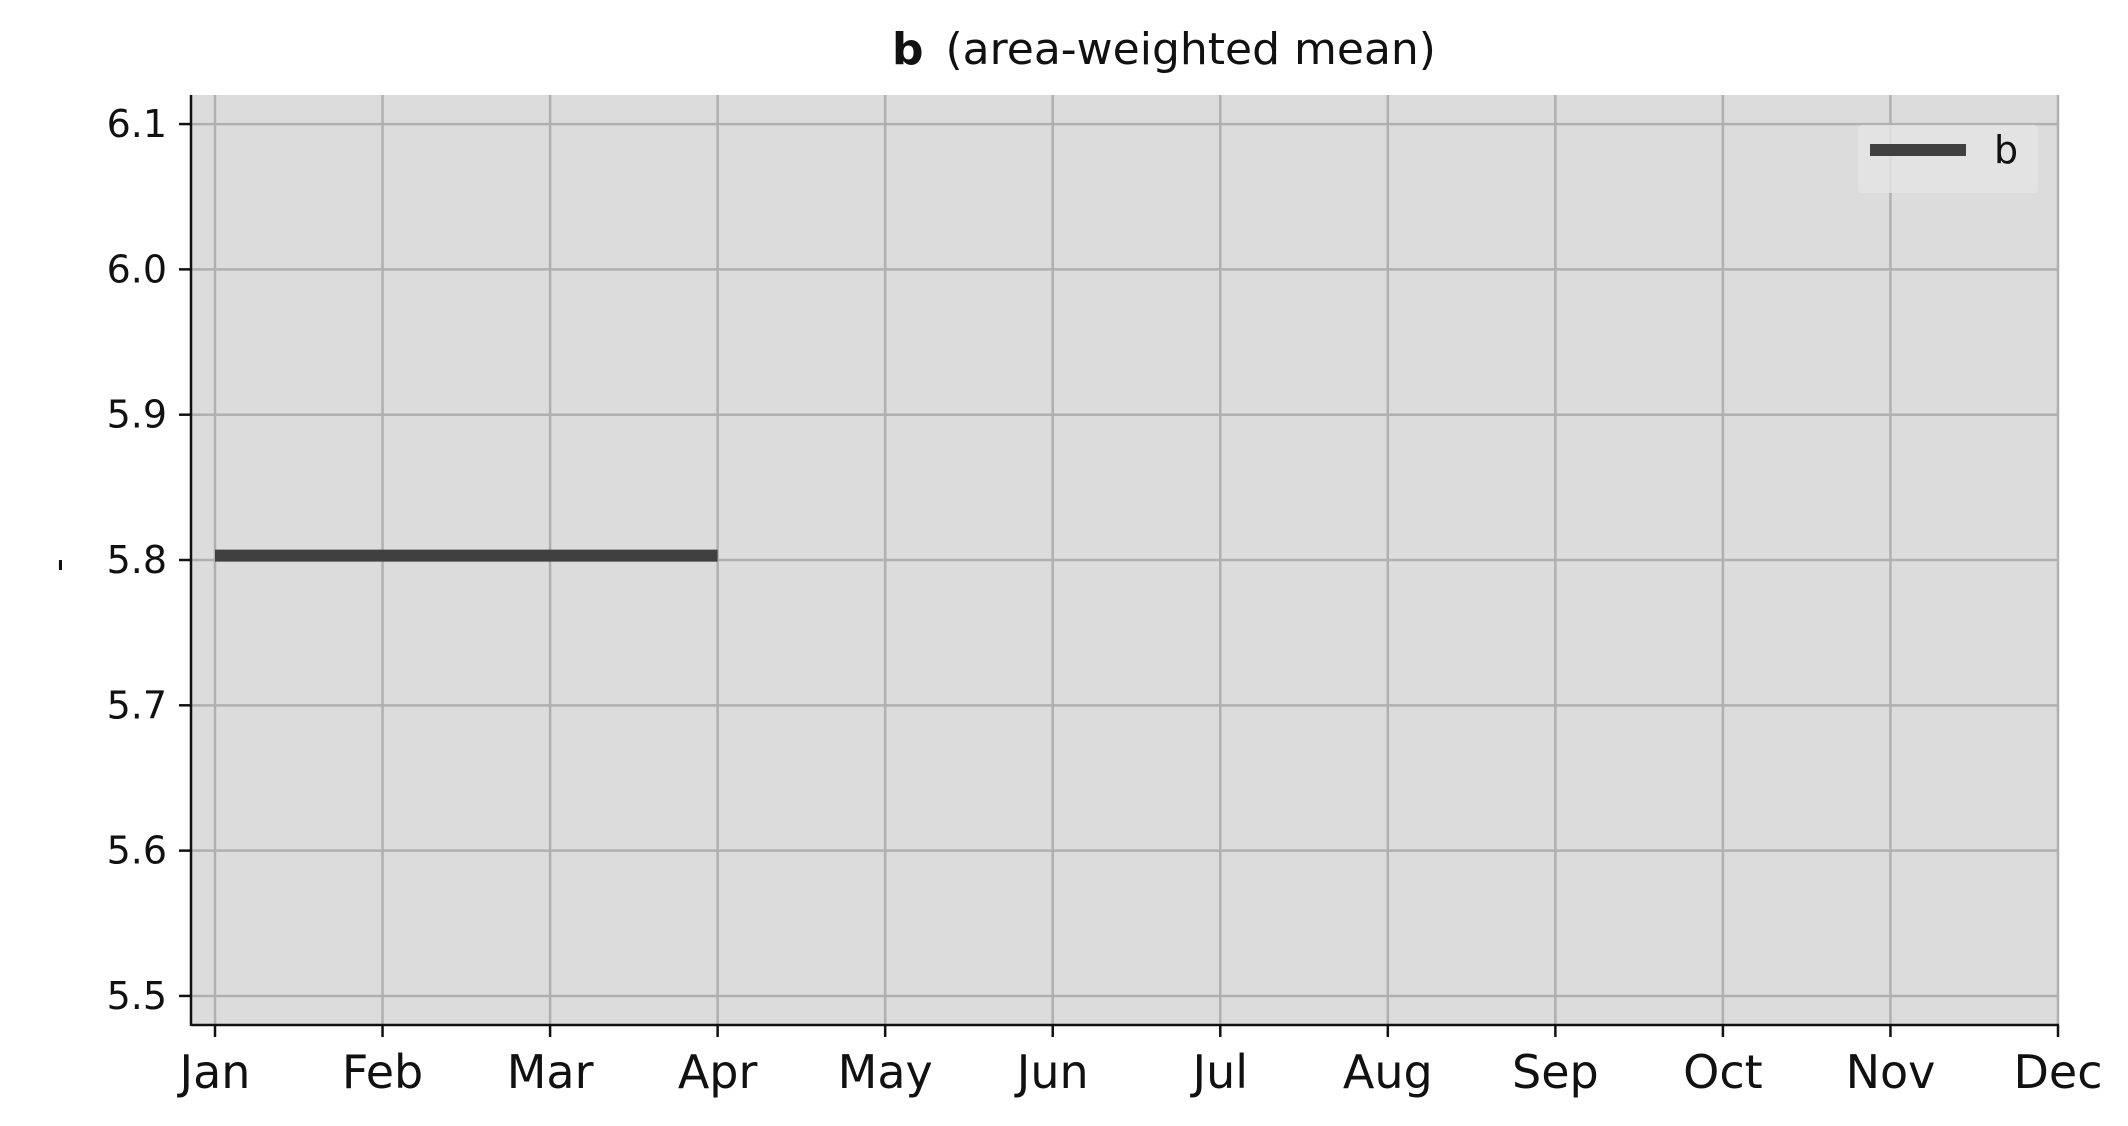 The height and width of the screenshot is (1126, 2128). I want to click on x-tick-label: May, so click(885, 1072).